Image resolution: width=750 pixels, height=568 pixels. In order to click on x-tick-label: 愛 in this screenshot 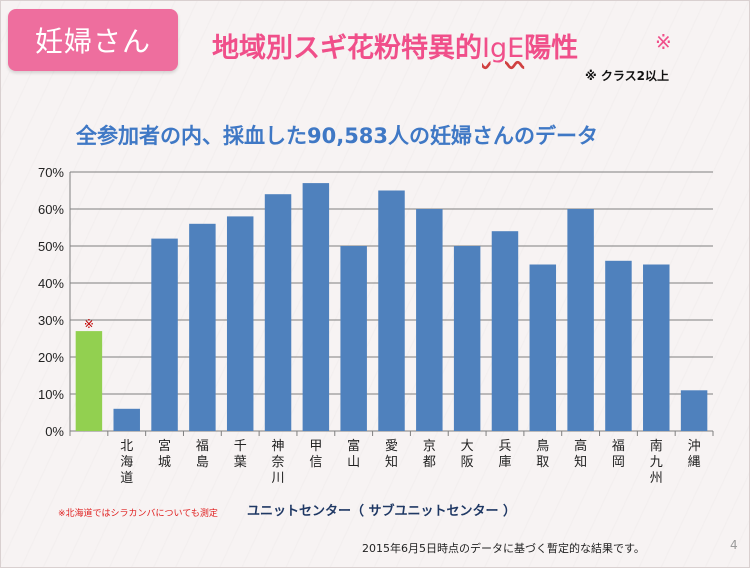, I will do `click(391, 446)`.